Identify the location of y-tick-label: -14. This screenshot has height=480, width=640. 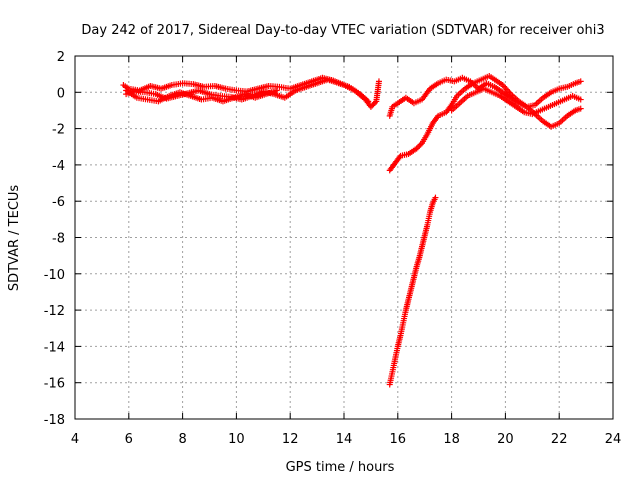
(54, 347).